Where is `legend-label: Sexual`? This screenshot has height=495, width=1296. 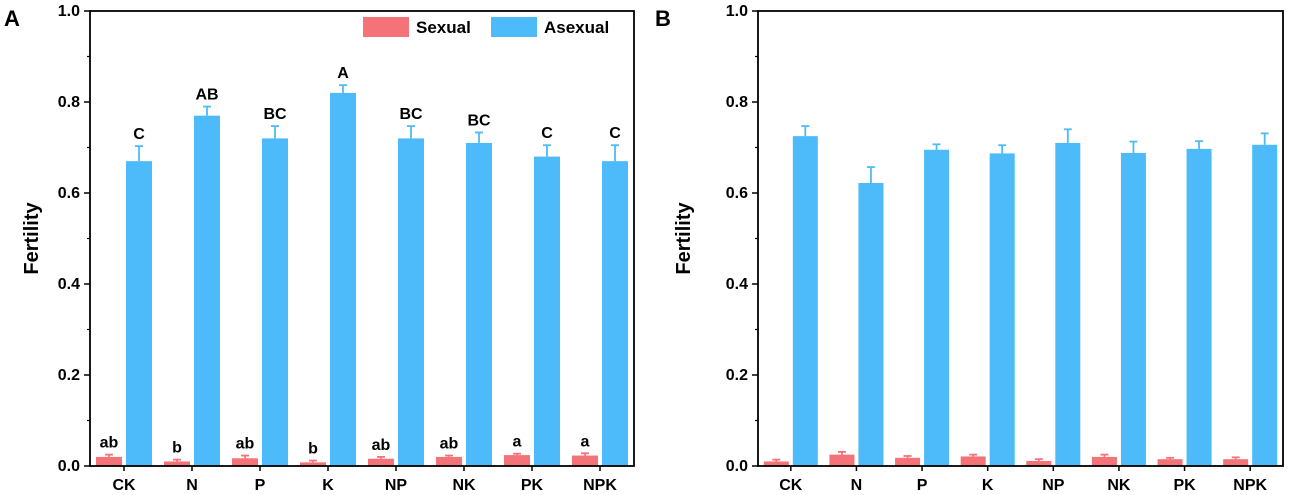
legend-label: Sexual is located at coordinates (443, 27).